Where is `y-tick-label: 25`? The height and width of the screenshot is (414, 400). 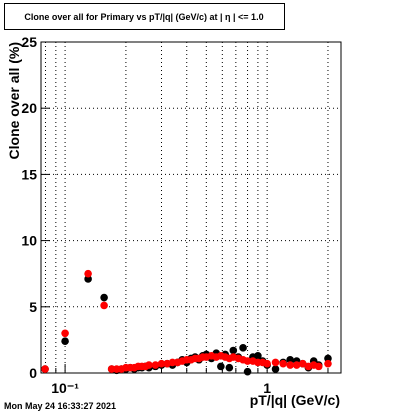
y-tick-label: 25 is located at coordinates (29, 42).